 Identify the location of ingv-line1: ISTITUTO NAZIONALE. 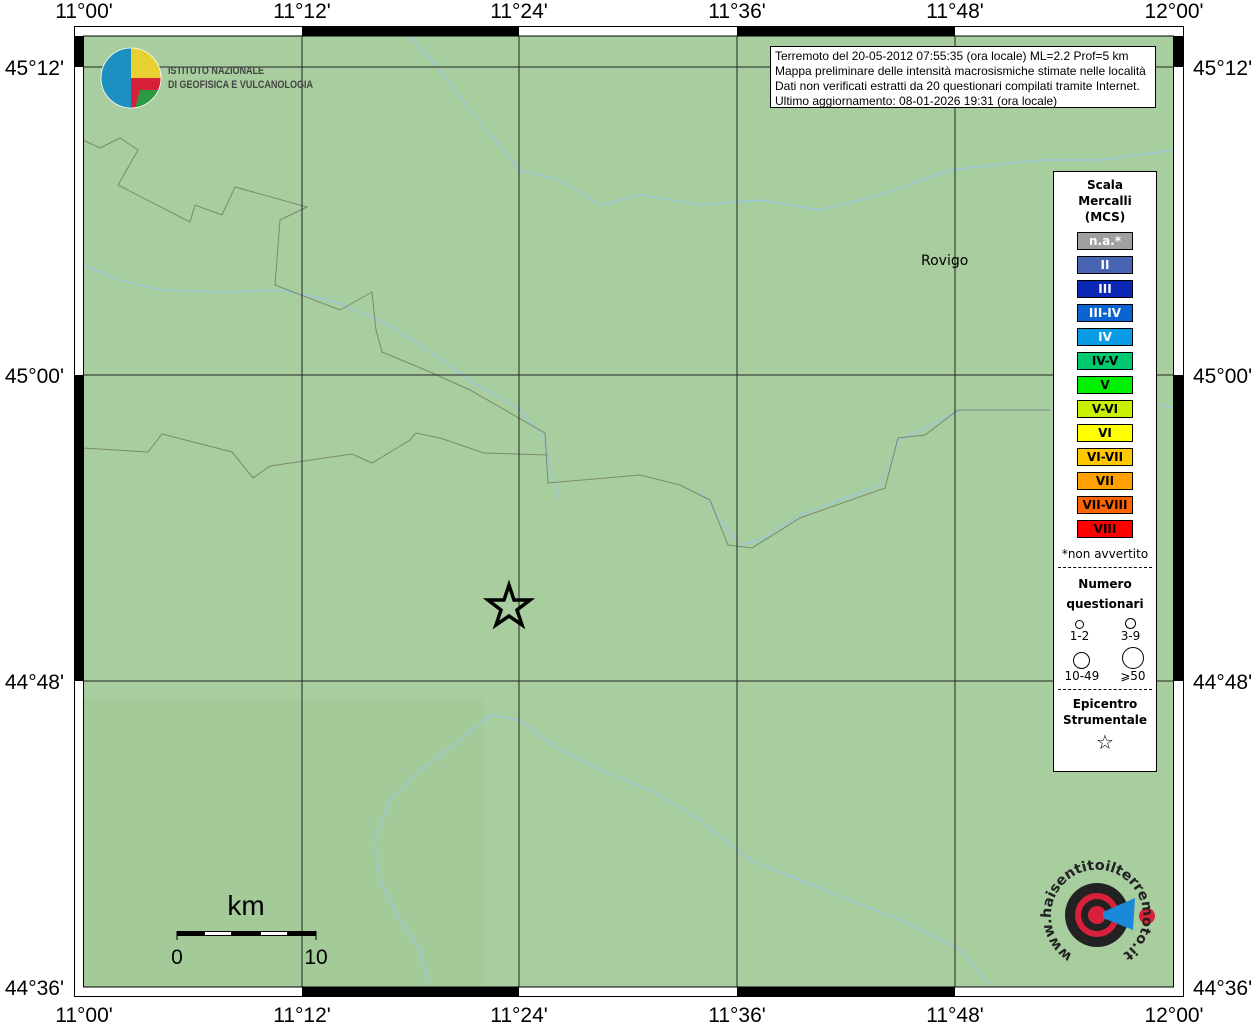
(216, 71).